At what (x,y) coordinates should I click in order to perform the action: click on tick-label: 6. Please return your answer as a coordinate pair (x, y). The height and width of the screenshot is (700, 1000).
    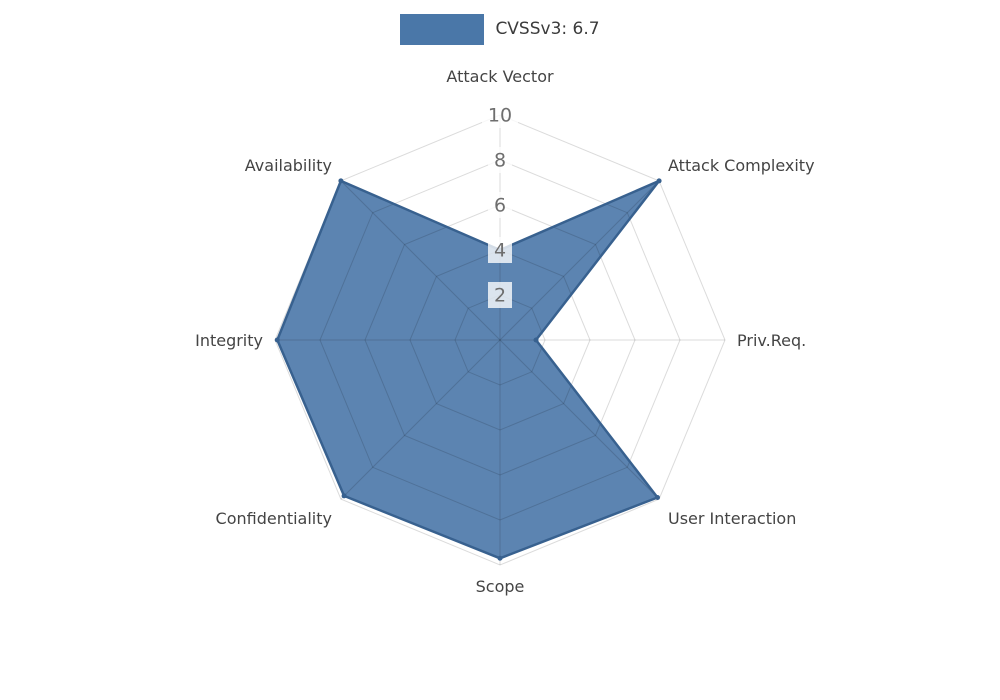
    Looking at the image, I should click on (500, 206).